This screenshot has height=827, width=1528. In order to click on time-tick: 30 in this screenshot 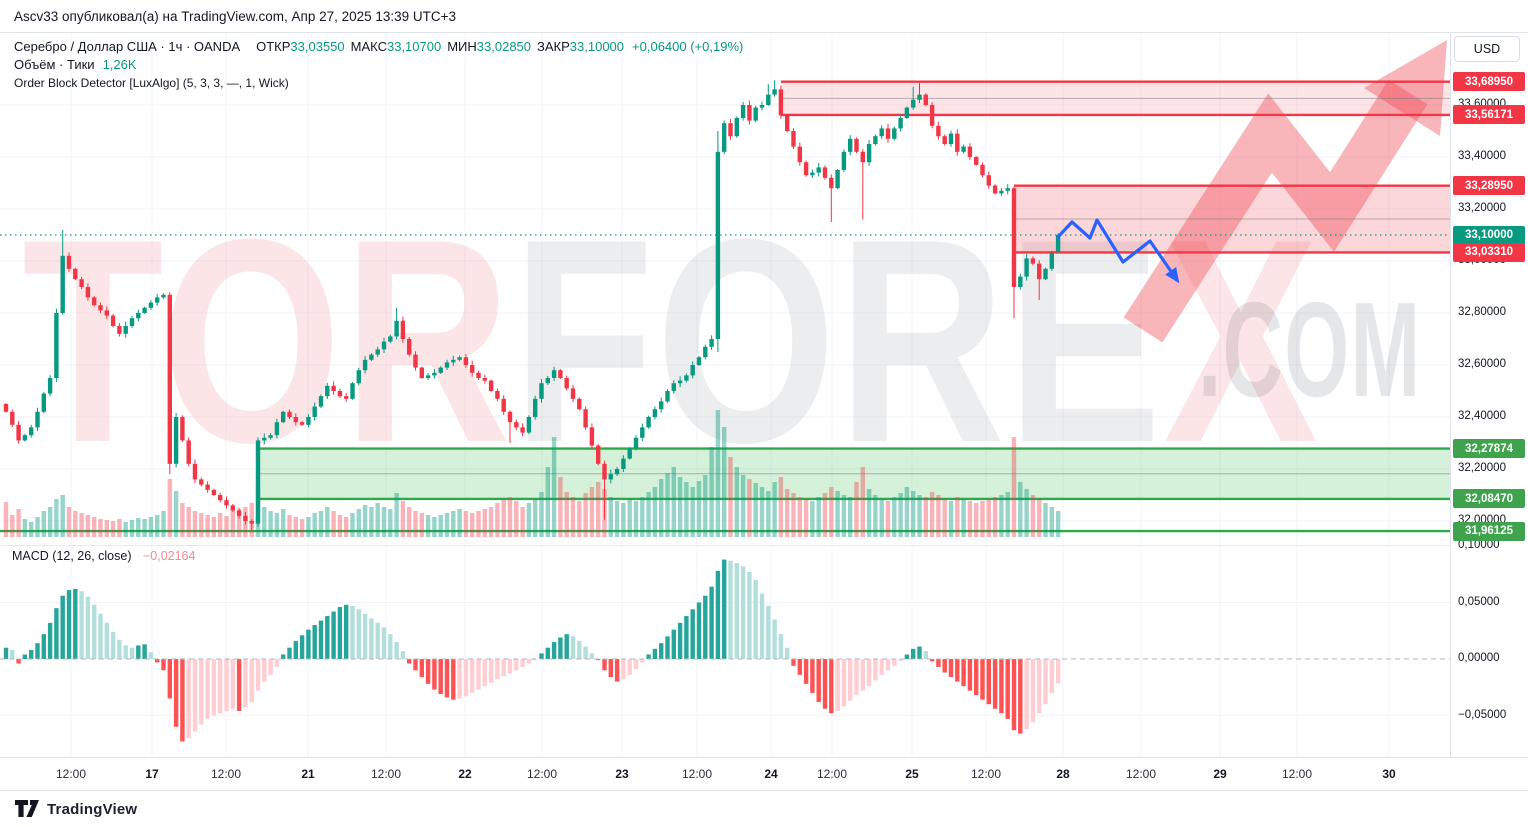, I will do `click(1389, 774)`.